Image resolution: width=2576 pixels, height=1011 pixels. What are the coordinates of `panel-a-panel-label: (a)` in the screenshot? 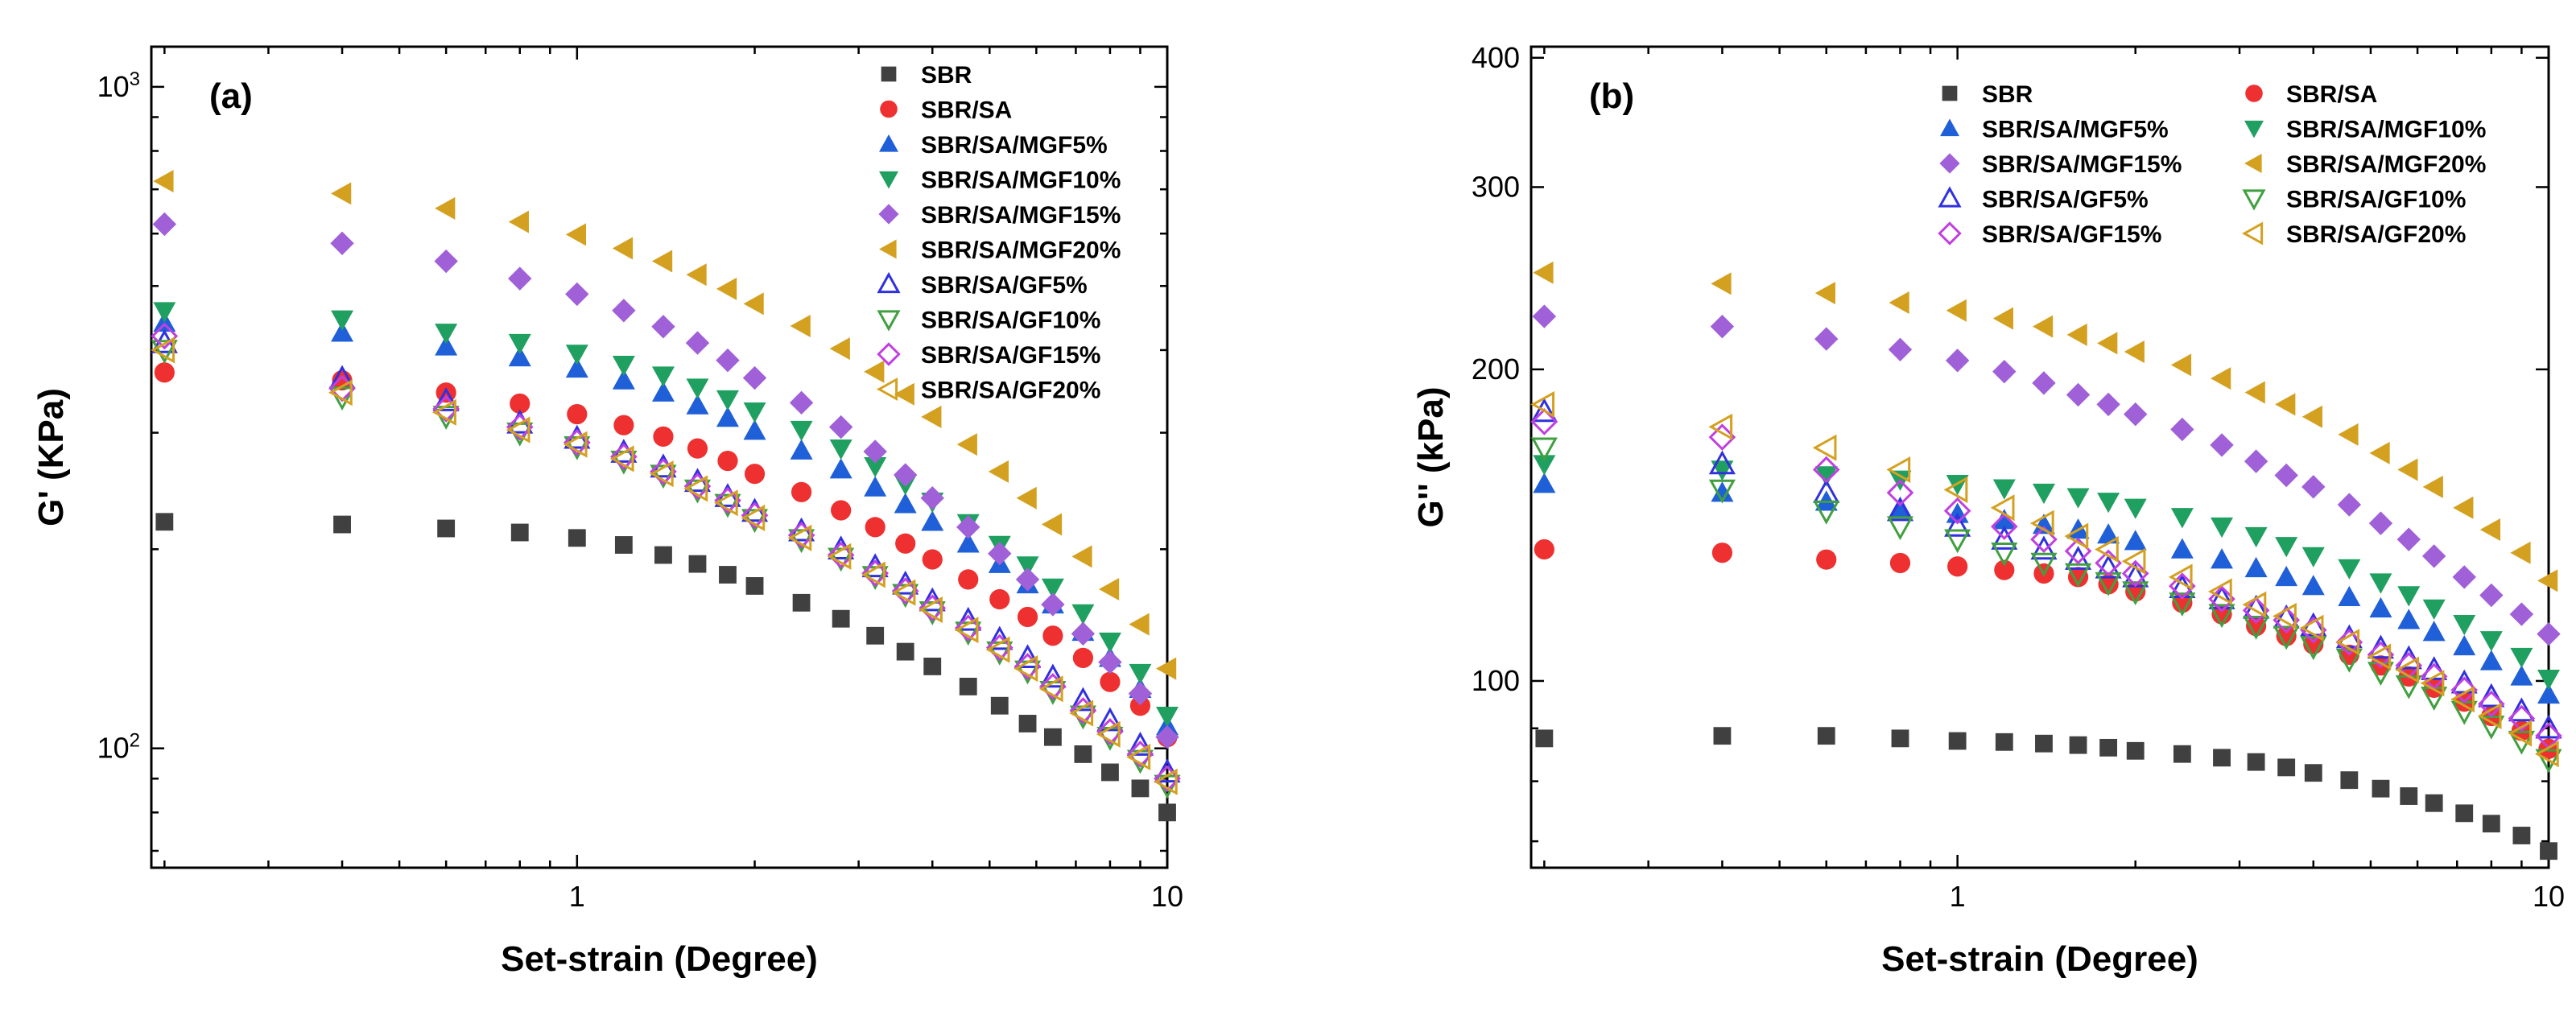 It's located at (231, 96).